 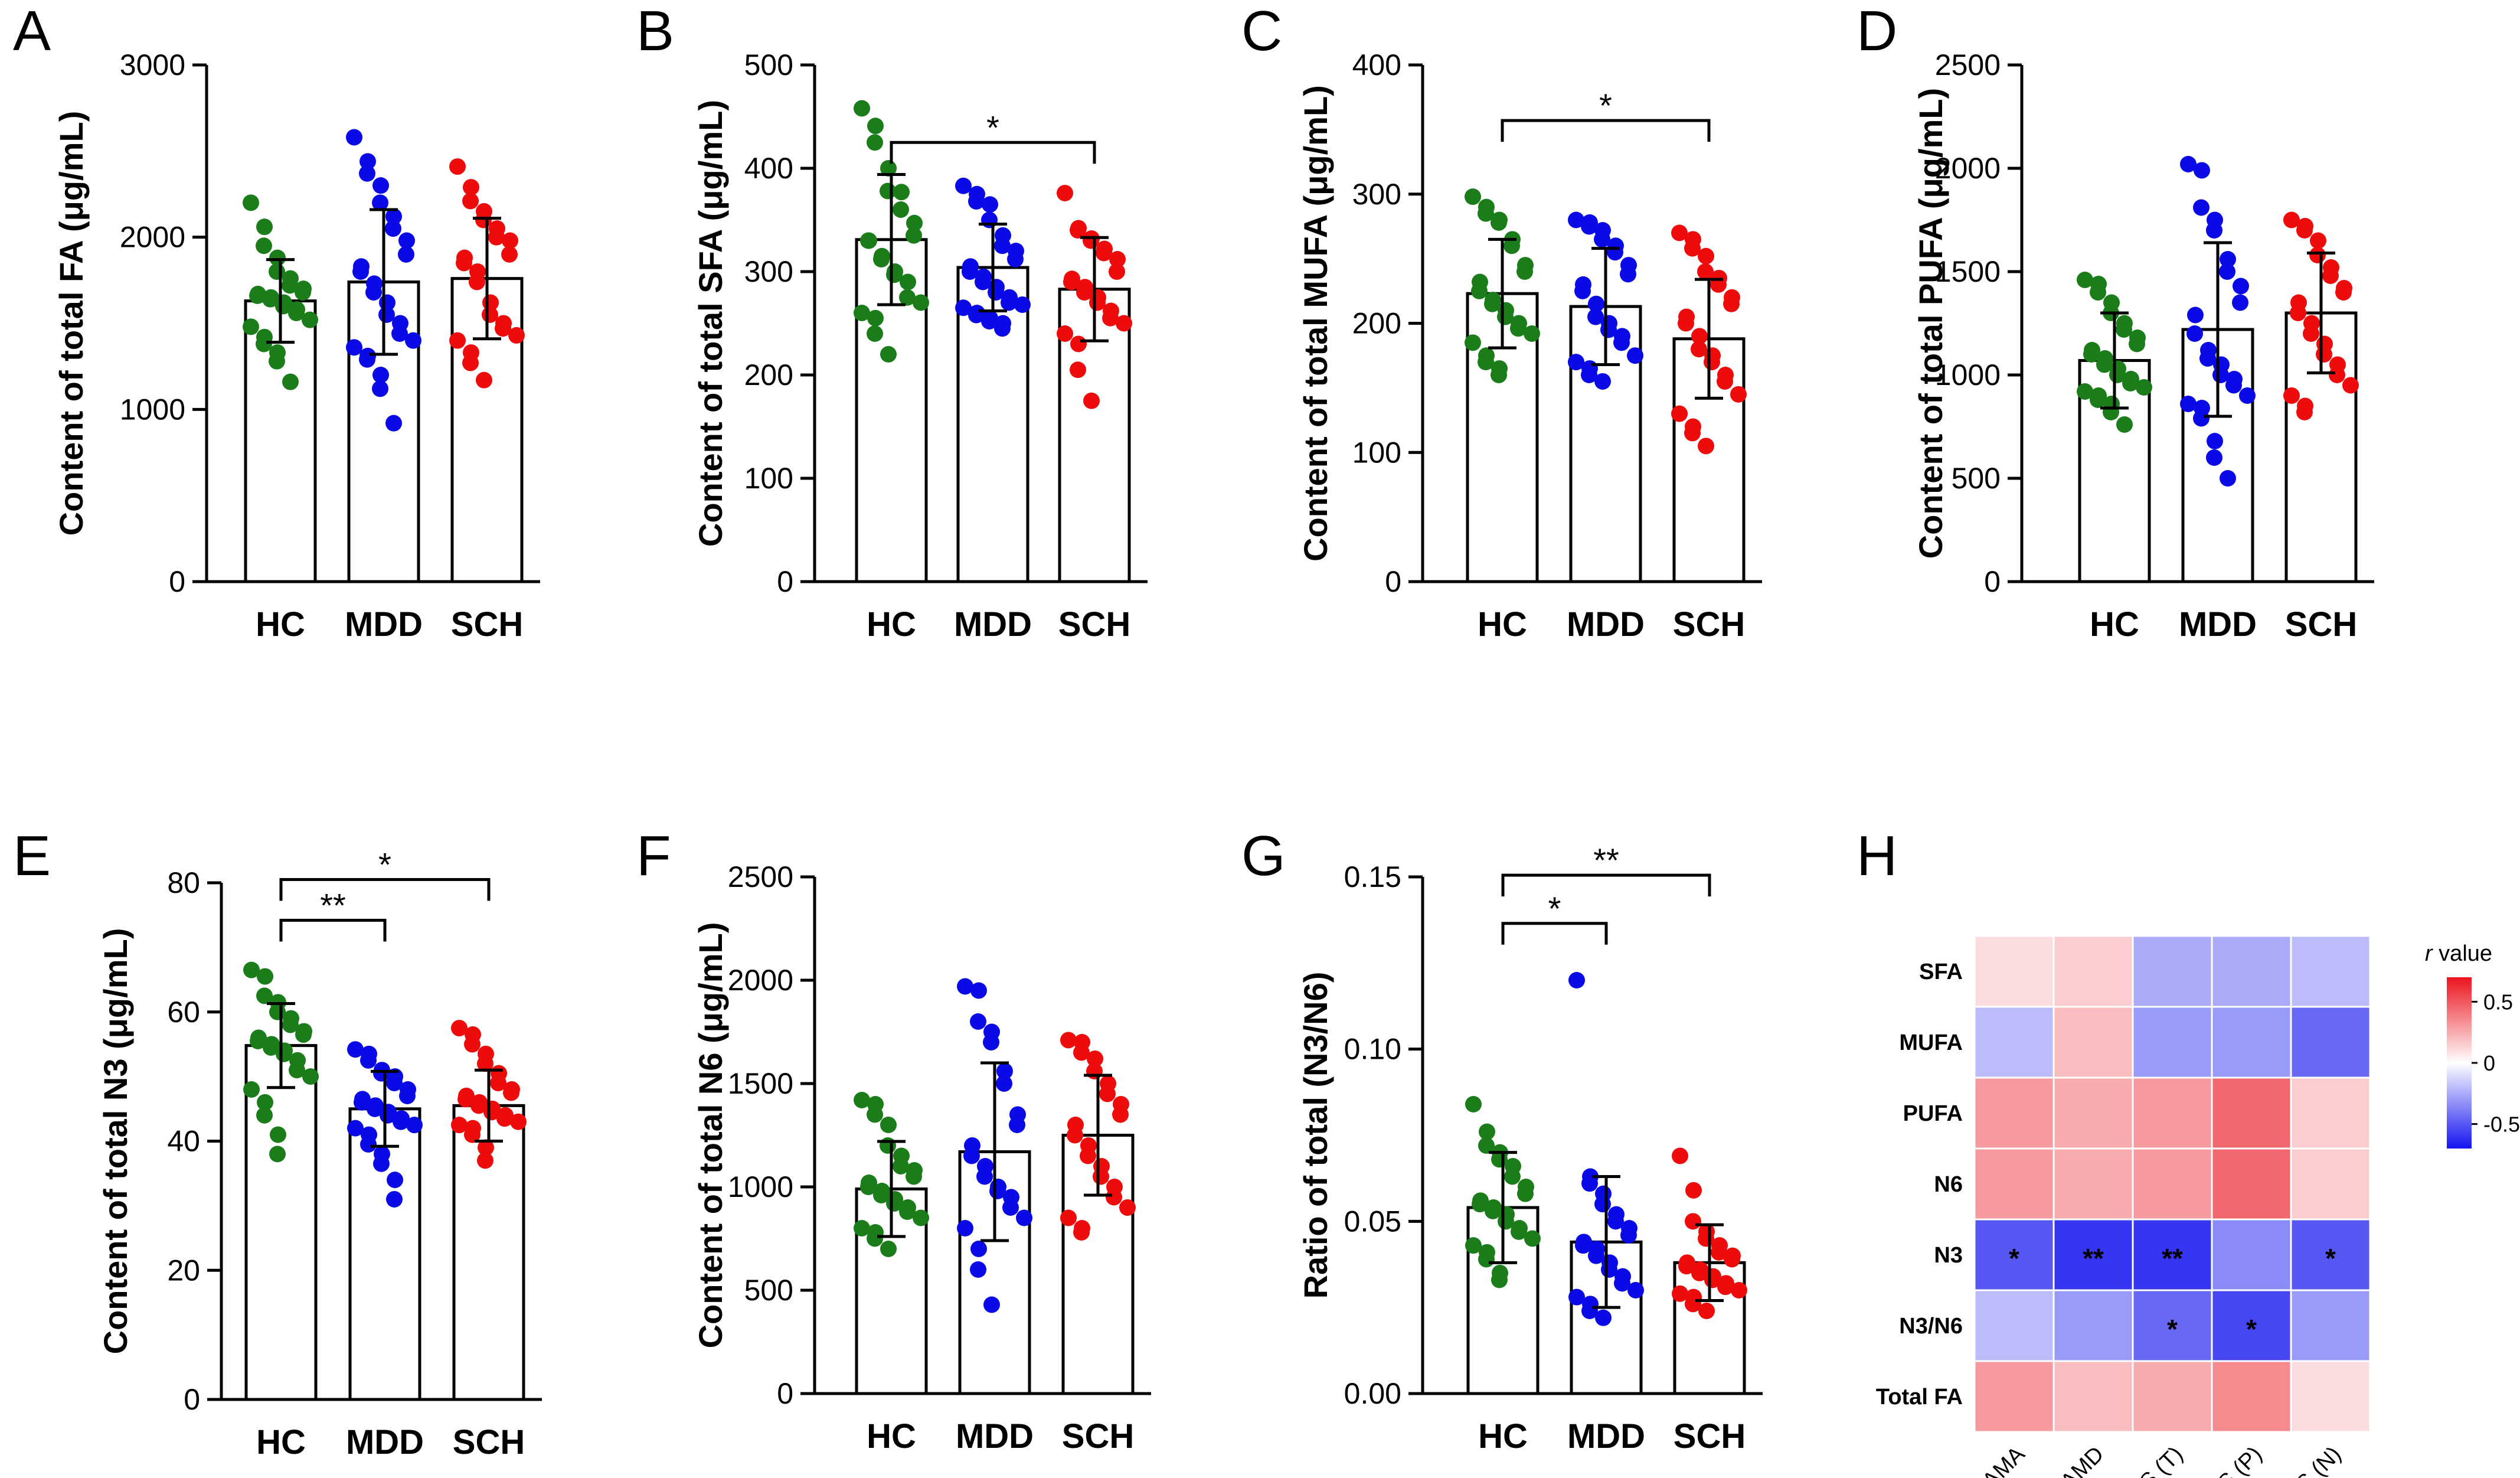 I want to click on y-tick-label: 100, so click(x=769, y=479).